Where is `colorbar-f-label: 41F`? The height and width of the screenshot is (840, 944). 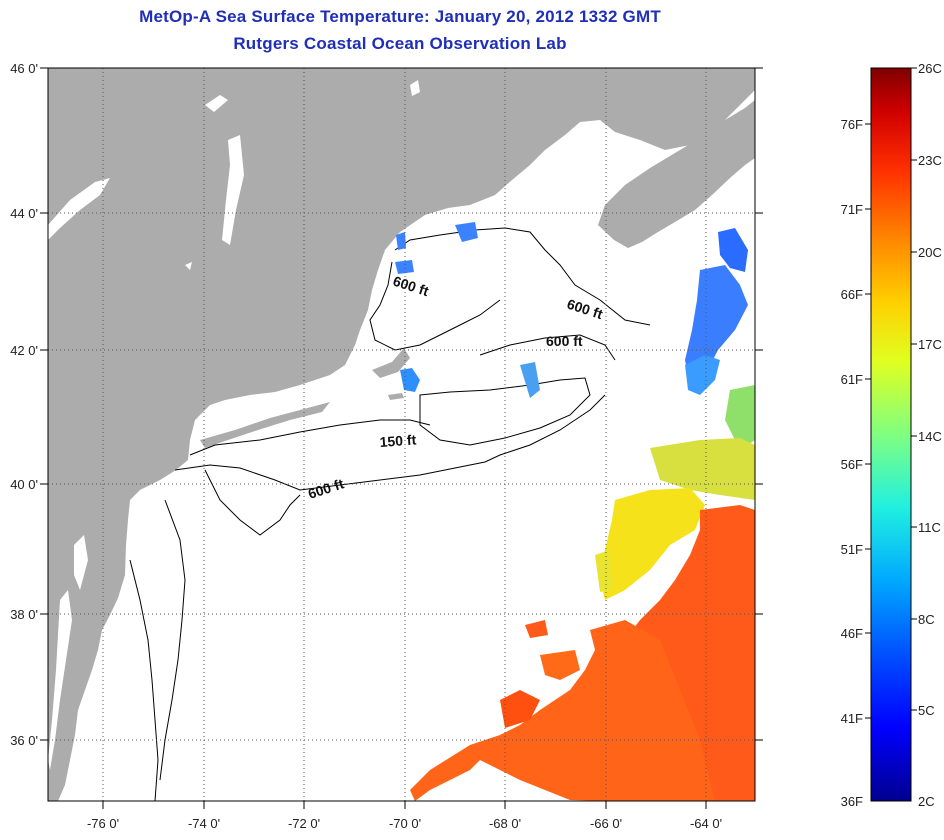 colorbar-f-label: 41F is located at coordinates (852, 718).